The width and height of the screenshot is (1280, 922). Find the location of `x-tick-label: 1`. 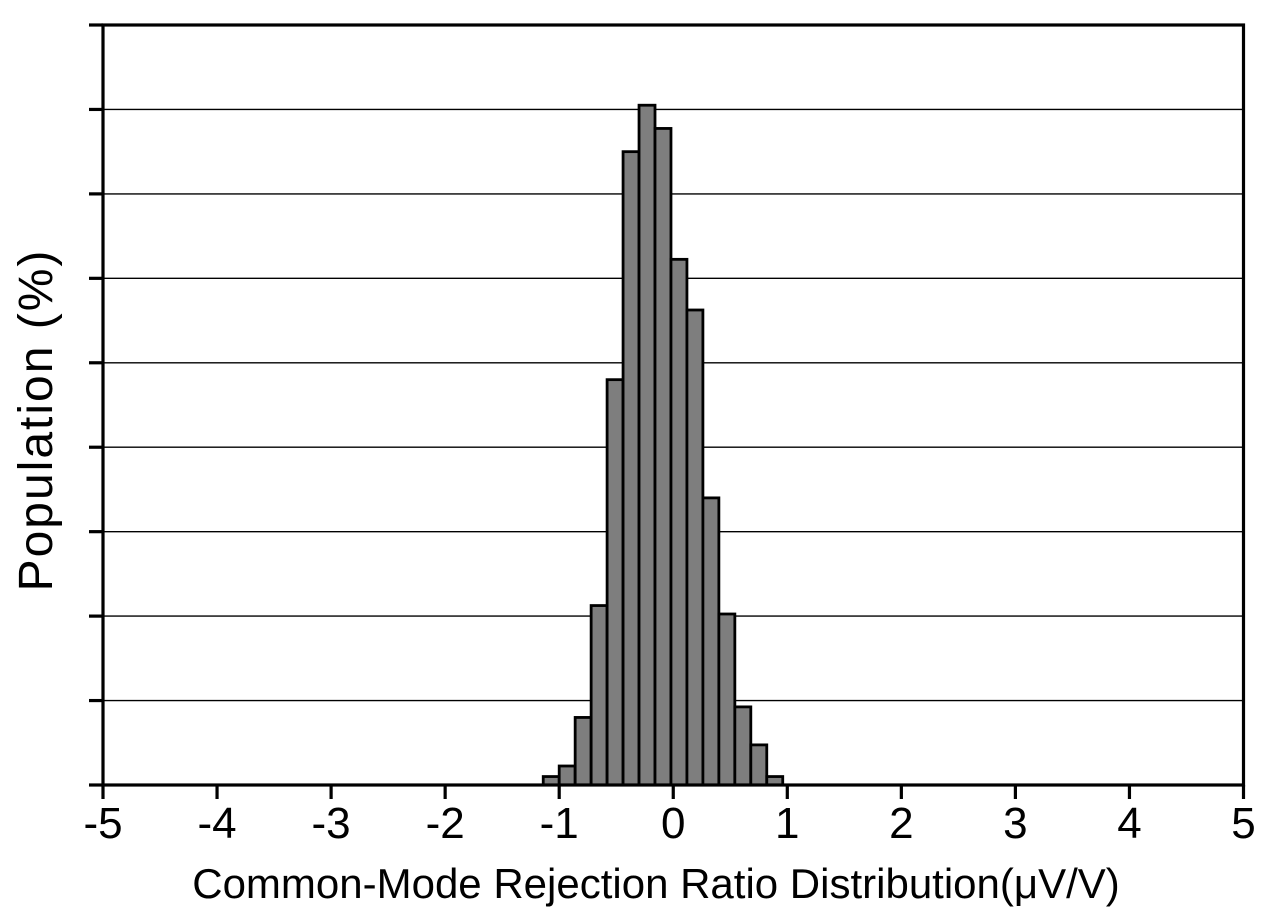

x-tick-label: 1 is located at coordinates (787, 823).